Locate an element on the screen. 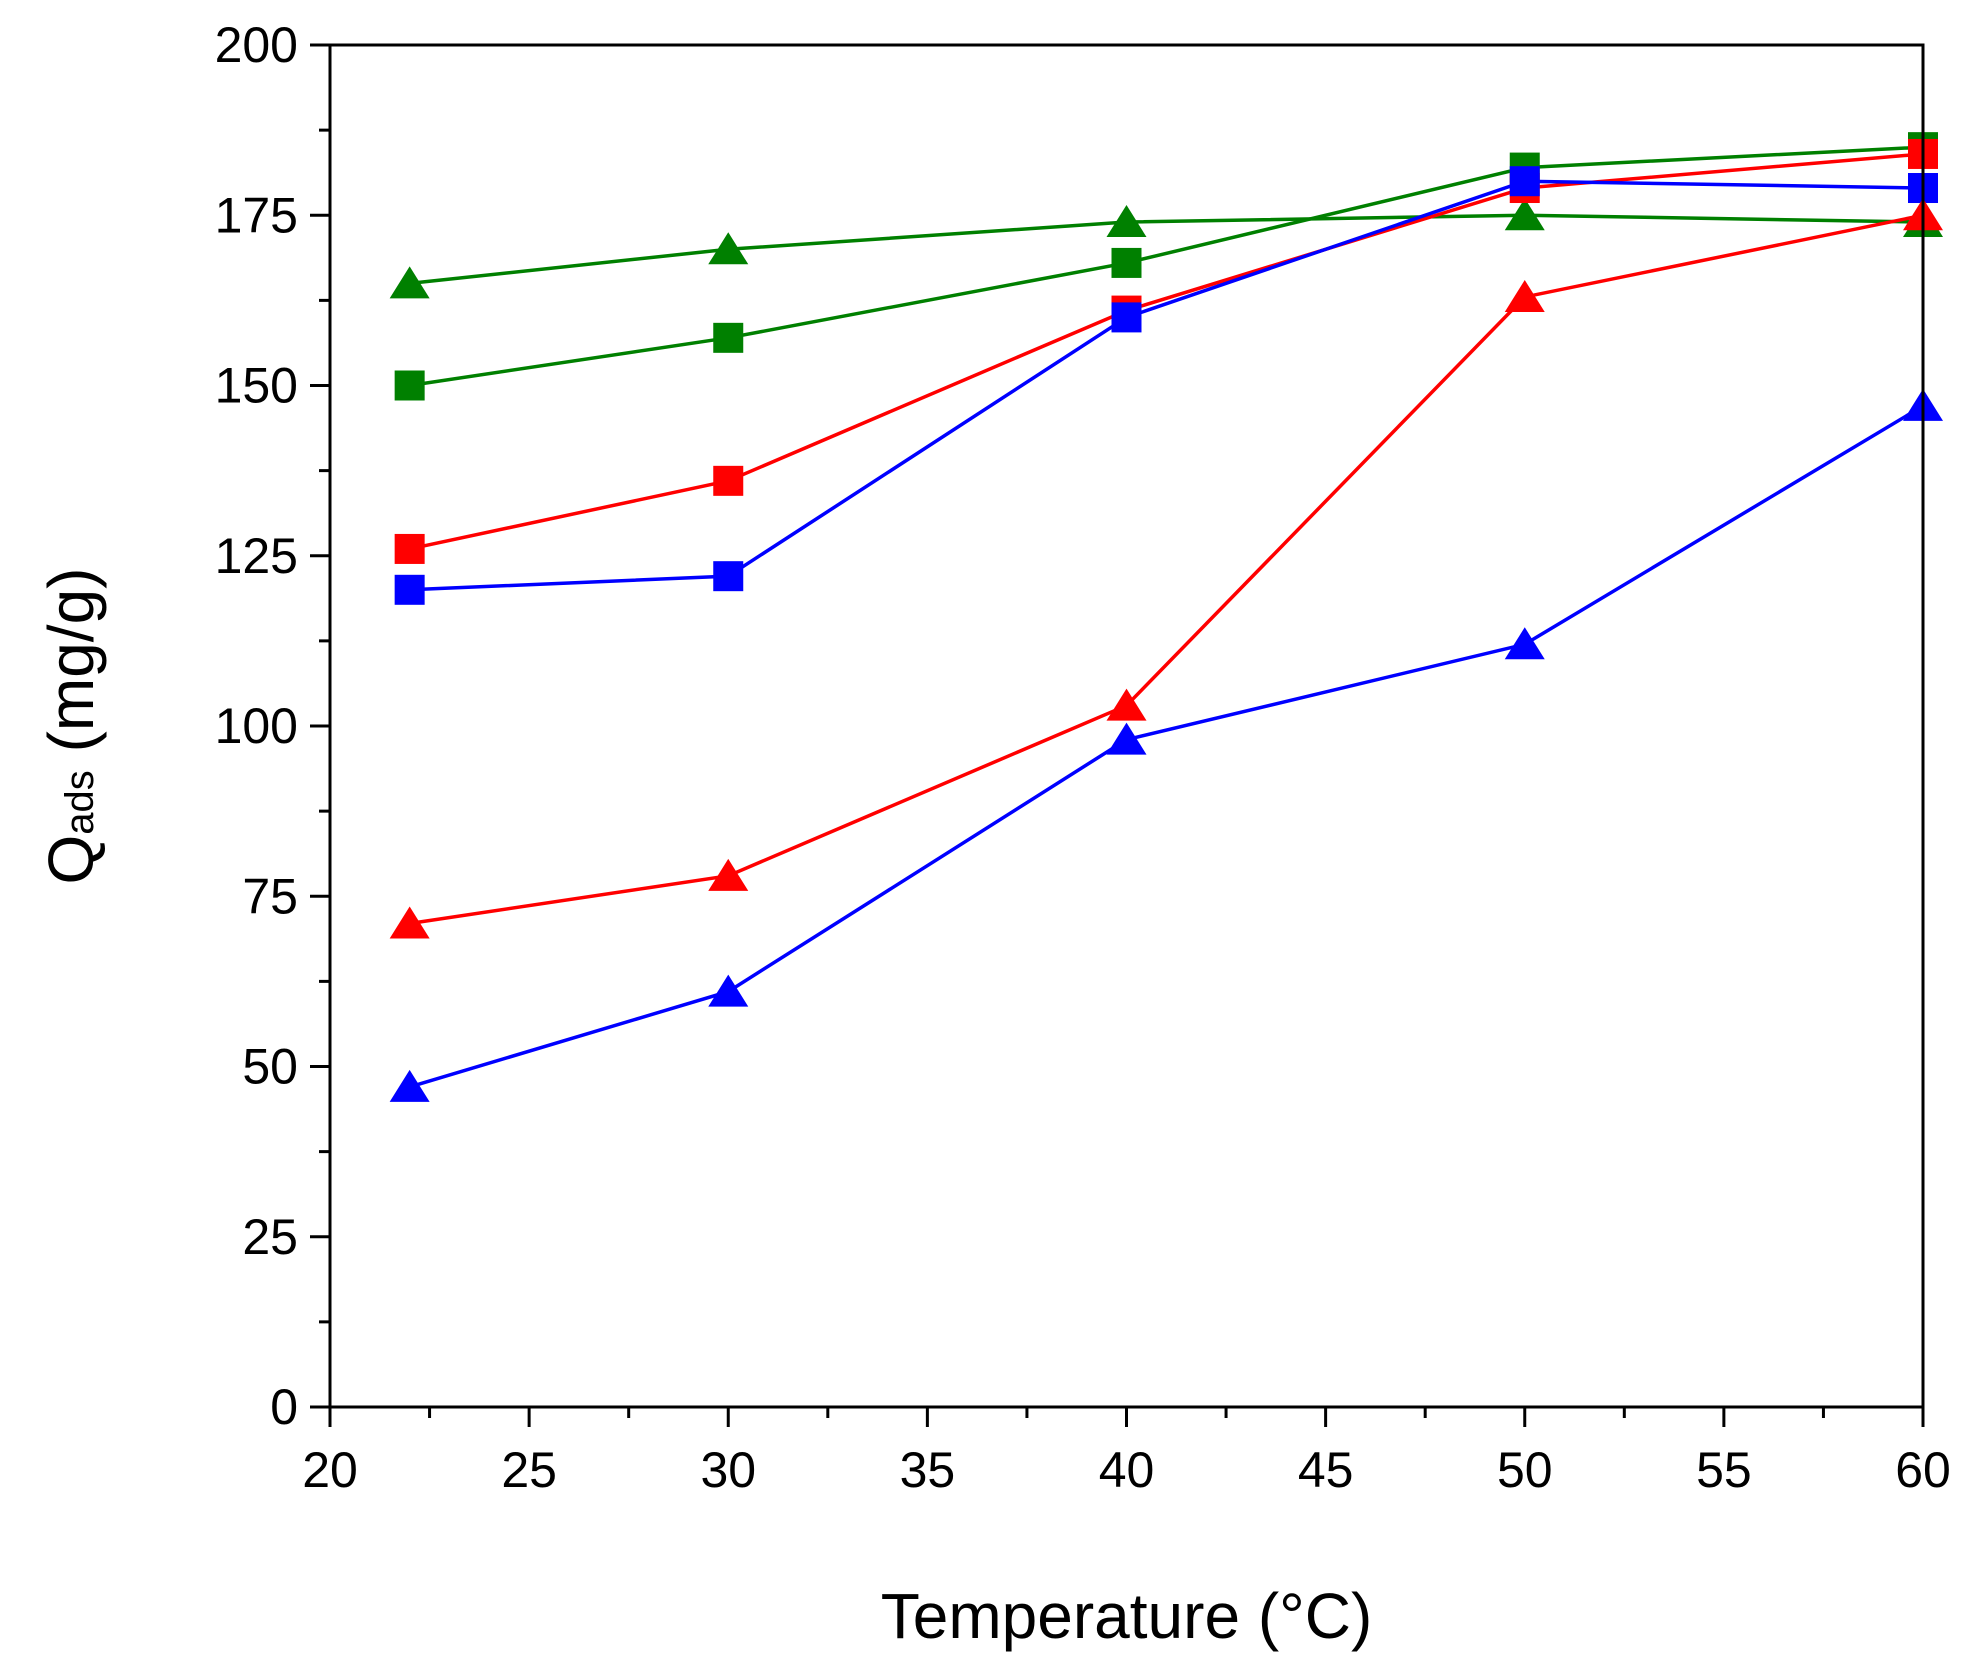 This screenshot has width=1966, height=1664. x-tick-label: 20 is located at coordinates (330, 1470).